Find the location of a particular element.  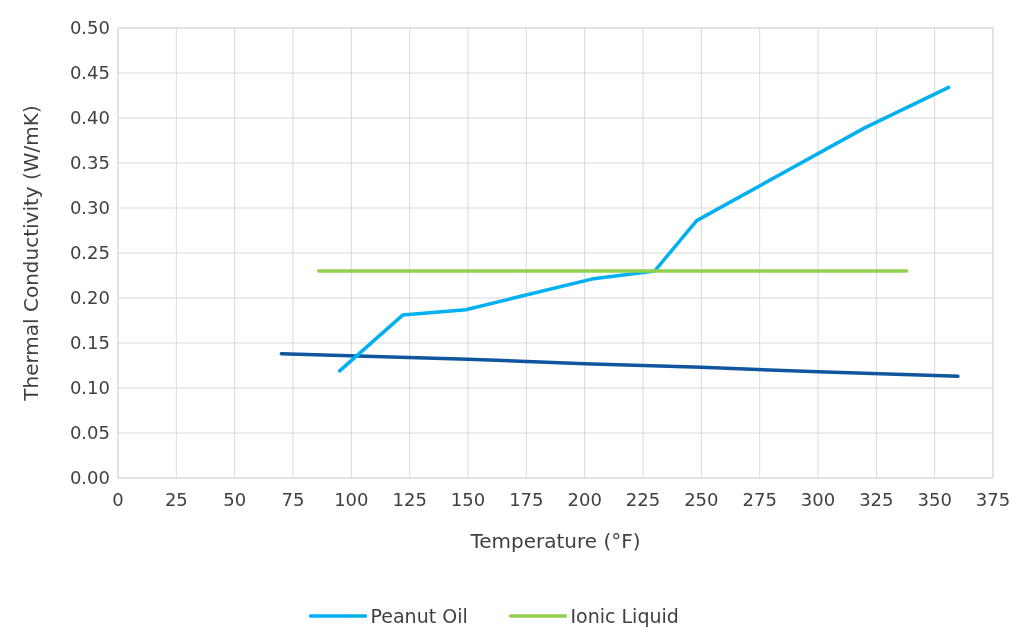

x-tick-label: 150 is located at coordinates (468, 499).